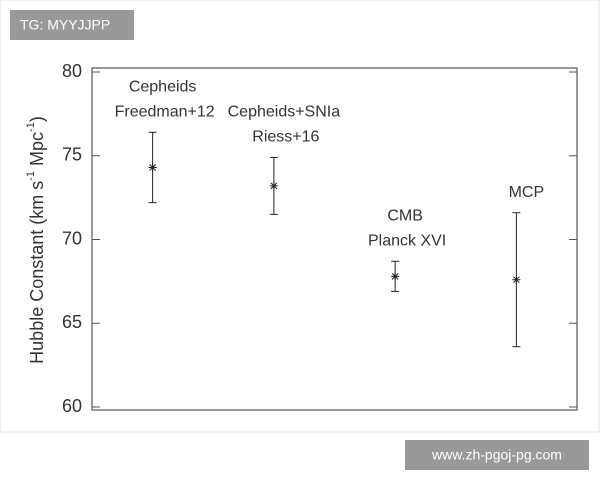 The image size is (600, 485). Describe the element at coordinates (407, 240) in the screenshot. I see `point-label: Planck XVI` at that location.